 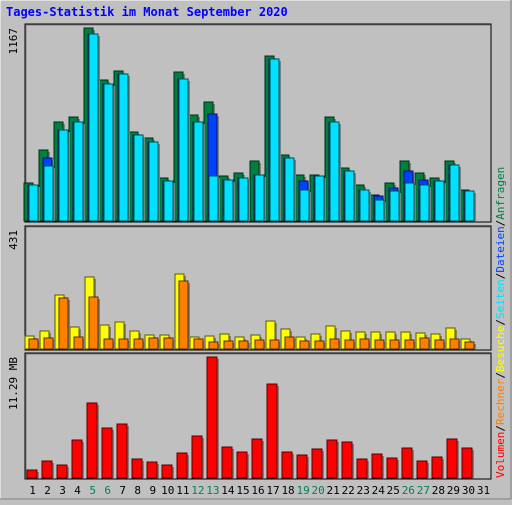 What do you see at coordinates (32, 490) in the screenshot?
I see `x-tick-label: 1` at bounding box center [32, 490].